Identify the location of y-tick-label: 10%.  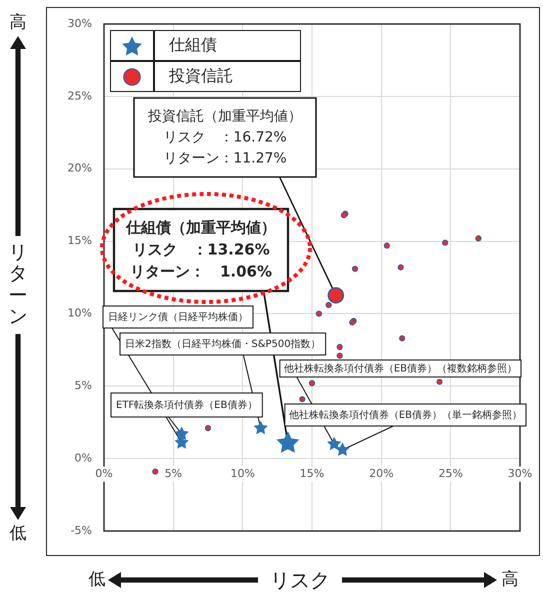
(80, 313).